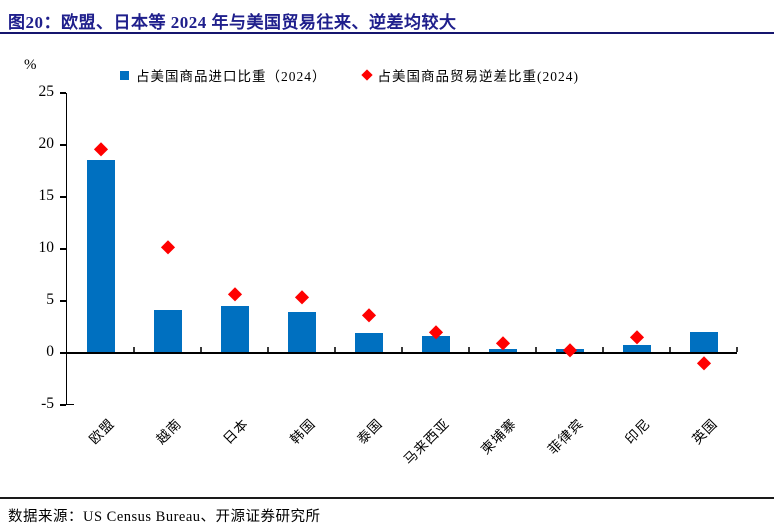 The height and width of the screenshot is (532, 774). I want to click on y-axis-tick-label: -5, so click(47, 403).